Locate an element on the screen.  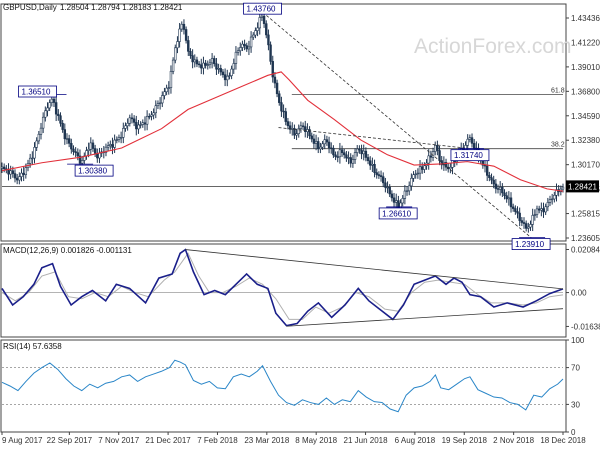
price-trend-line is located at coordinates (371, 138).